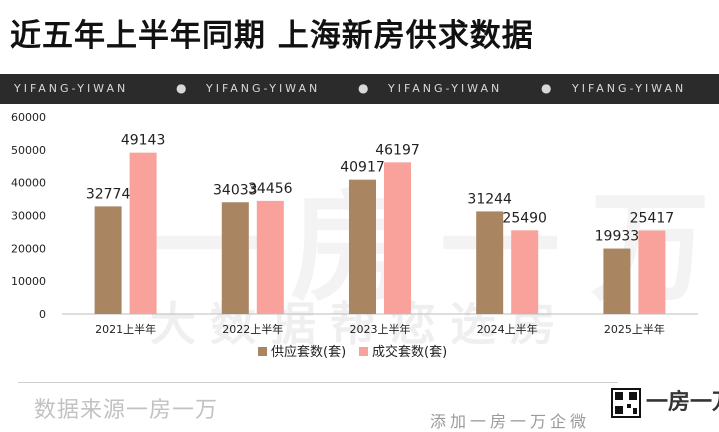 The width and height of the screenshot is (719, 432). Describe the element at coordinates (510, 421) in the screenshot. I see `contact-note: 添加一房一万企微` at that location.